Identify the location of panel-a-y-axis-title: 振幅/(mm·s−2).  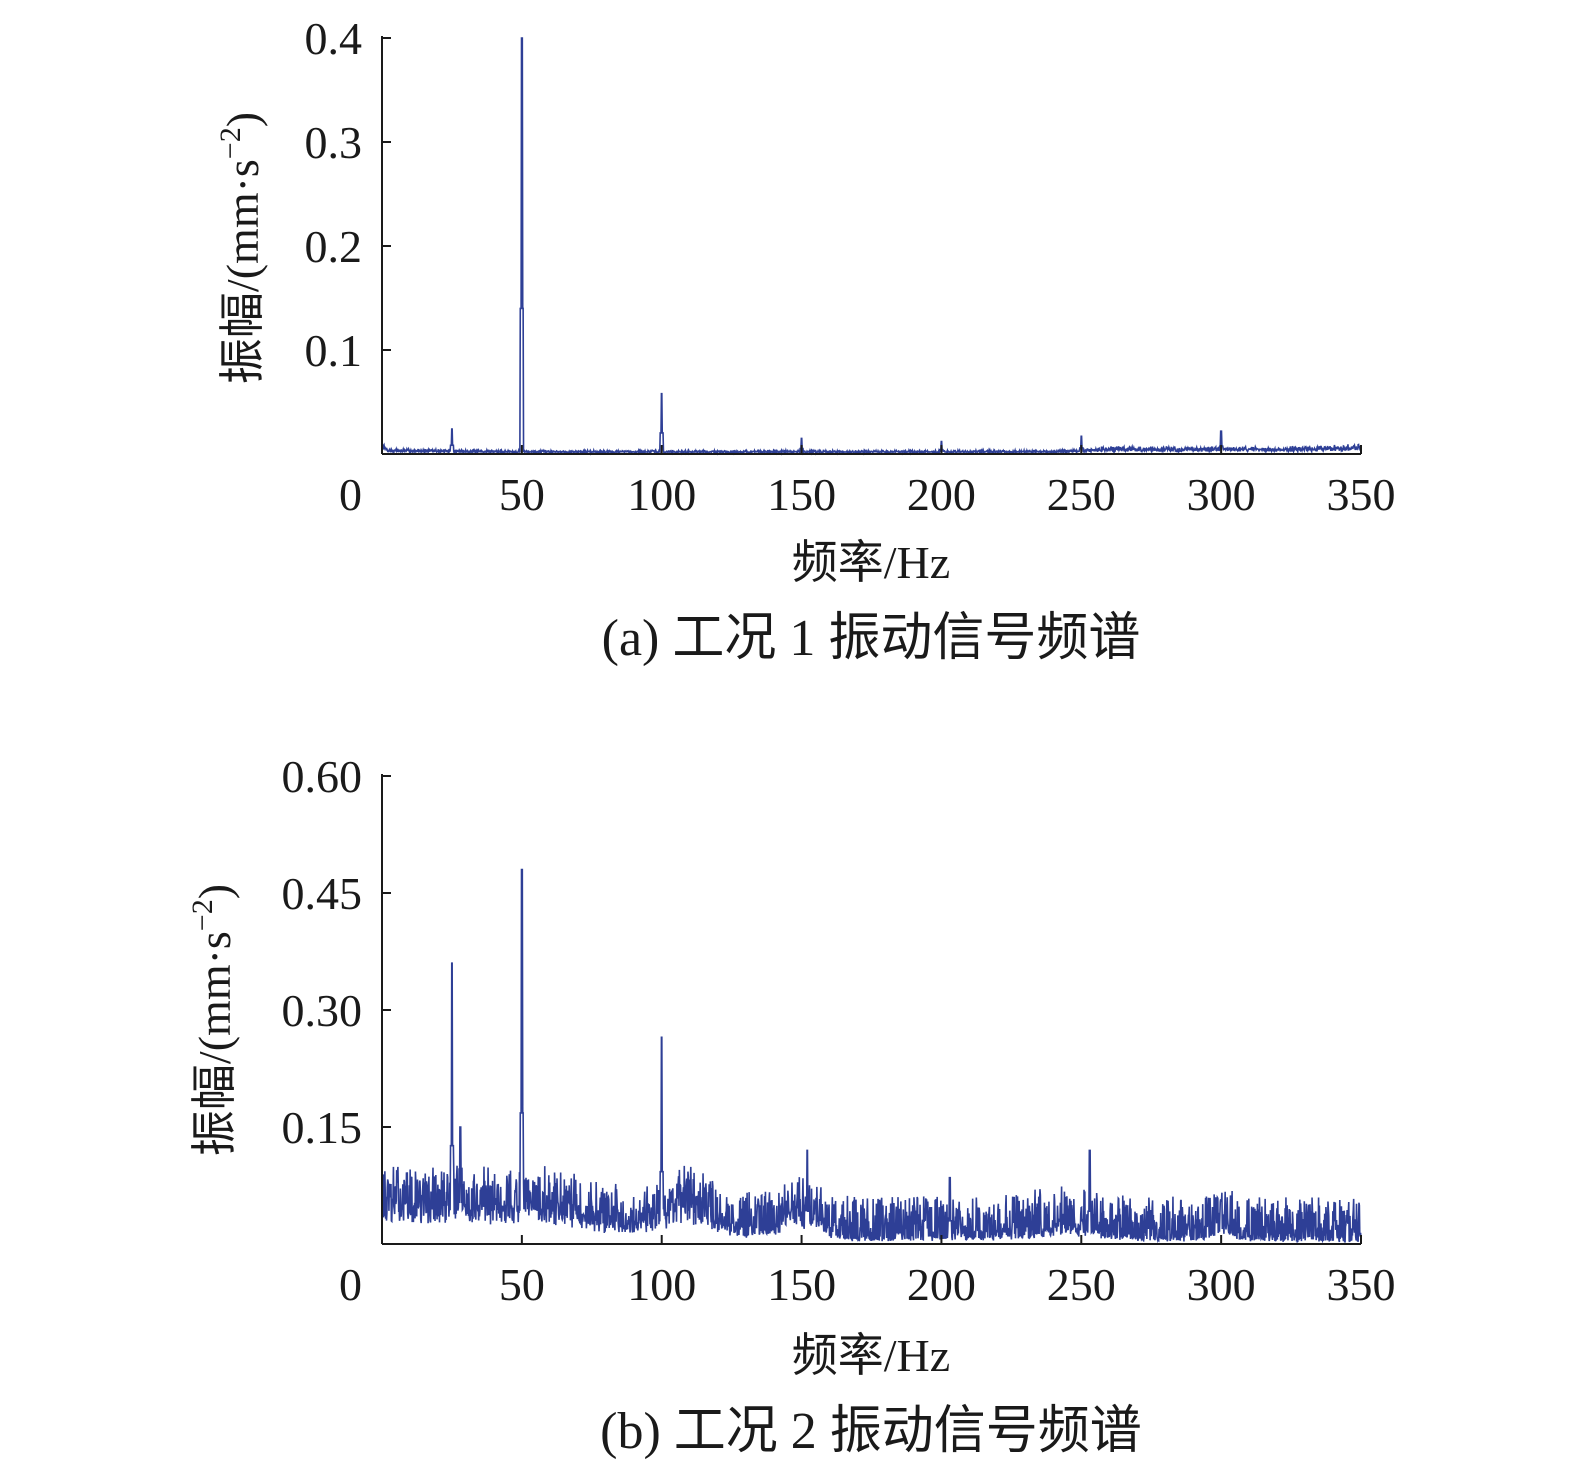
(241, 248).